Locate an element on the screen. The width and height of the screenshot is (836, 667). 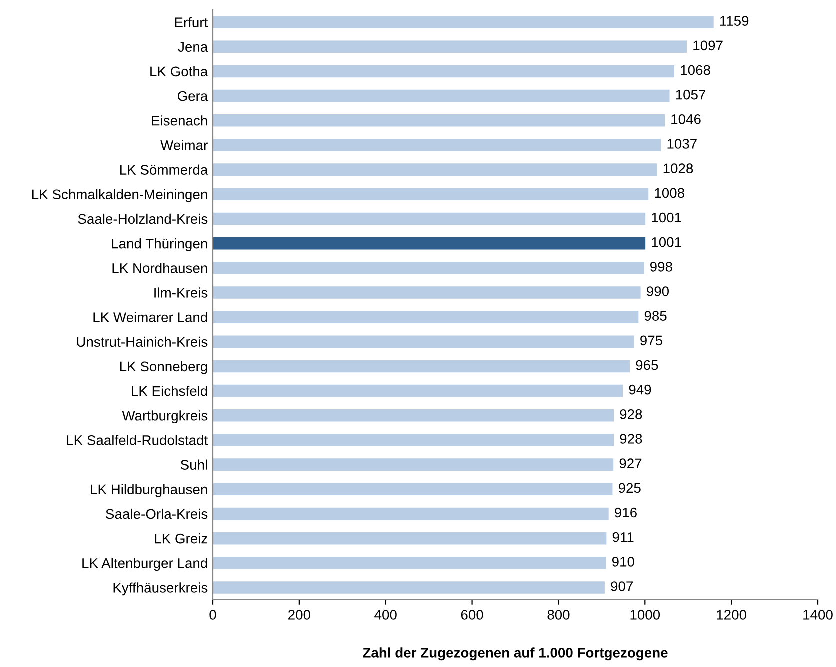
x-tick-label: 600 is located at coordinates (472, 615).